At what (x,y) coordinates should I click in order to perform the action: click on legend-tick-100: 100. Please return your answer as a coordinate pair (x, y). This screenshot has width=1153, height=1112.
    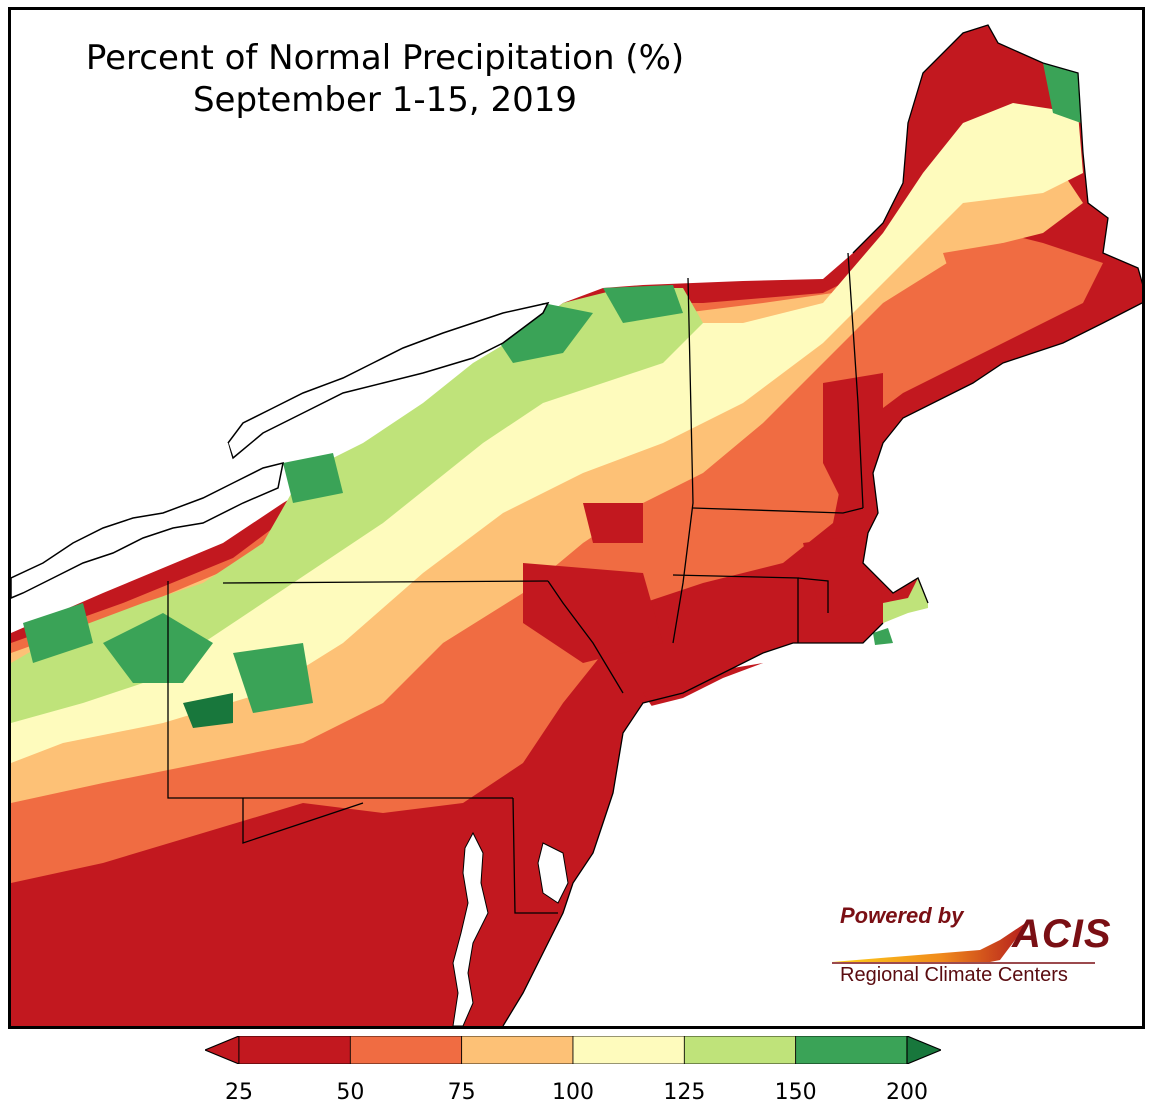
    Looking at the image, I should click on (573, 1092).